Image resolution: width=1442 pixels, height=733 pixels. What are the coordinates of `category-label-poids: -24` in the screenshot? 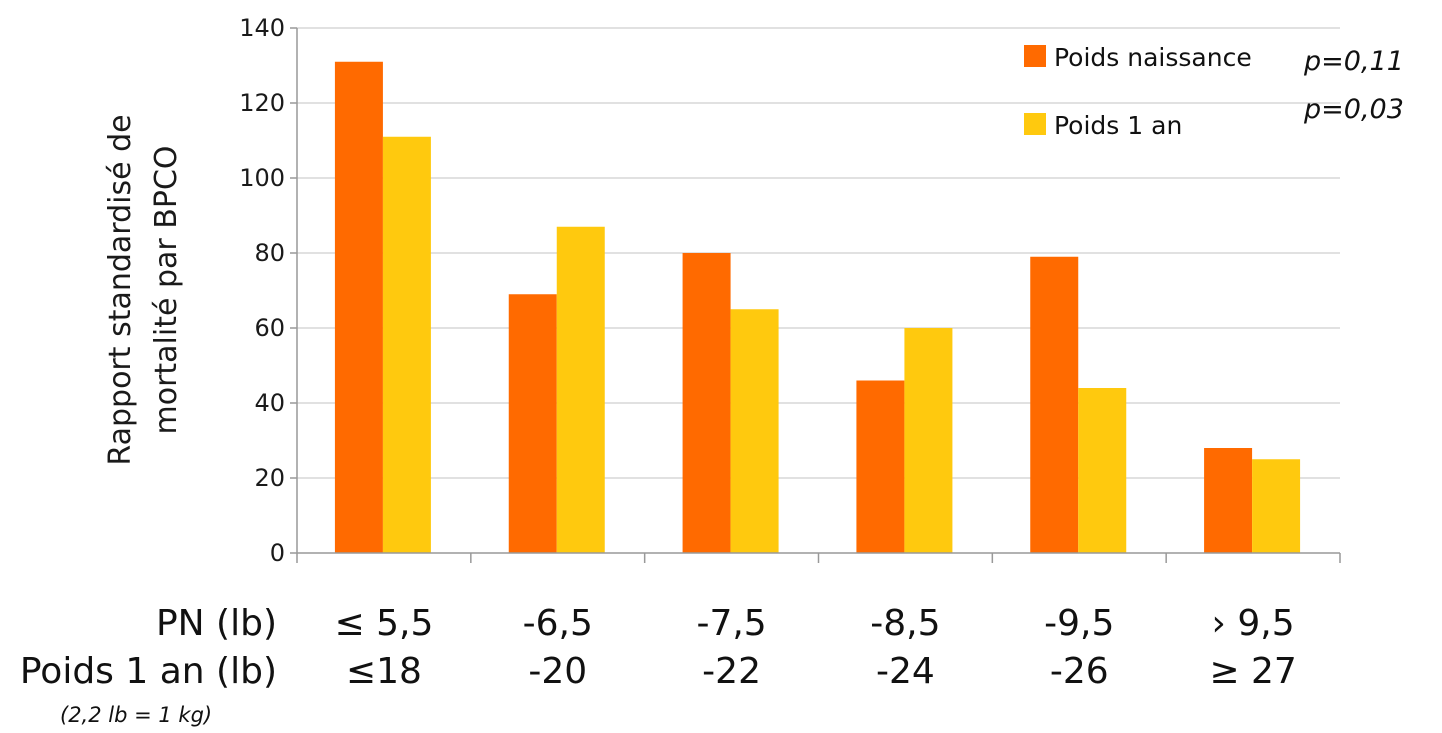 It's located at (905, 671).